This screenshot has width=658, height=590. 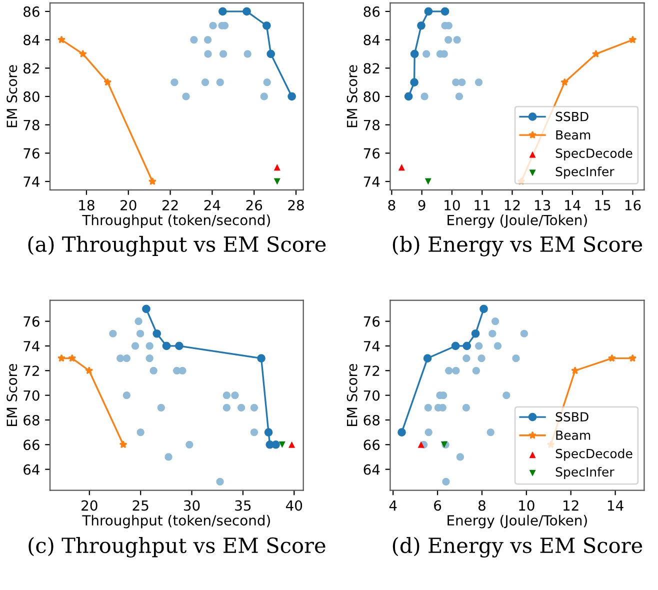 I want to click on x-tick-label: 13, so click(x=542, y=205).